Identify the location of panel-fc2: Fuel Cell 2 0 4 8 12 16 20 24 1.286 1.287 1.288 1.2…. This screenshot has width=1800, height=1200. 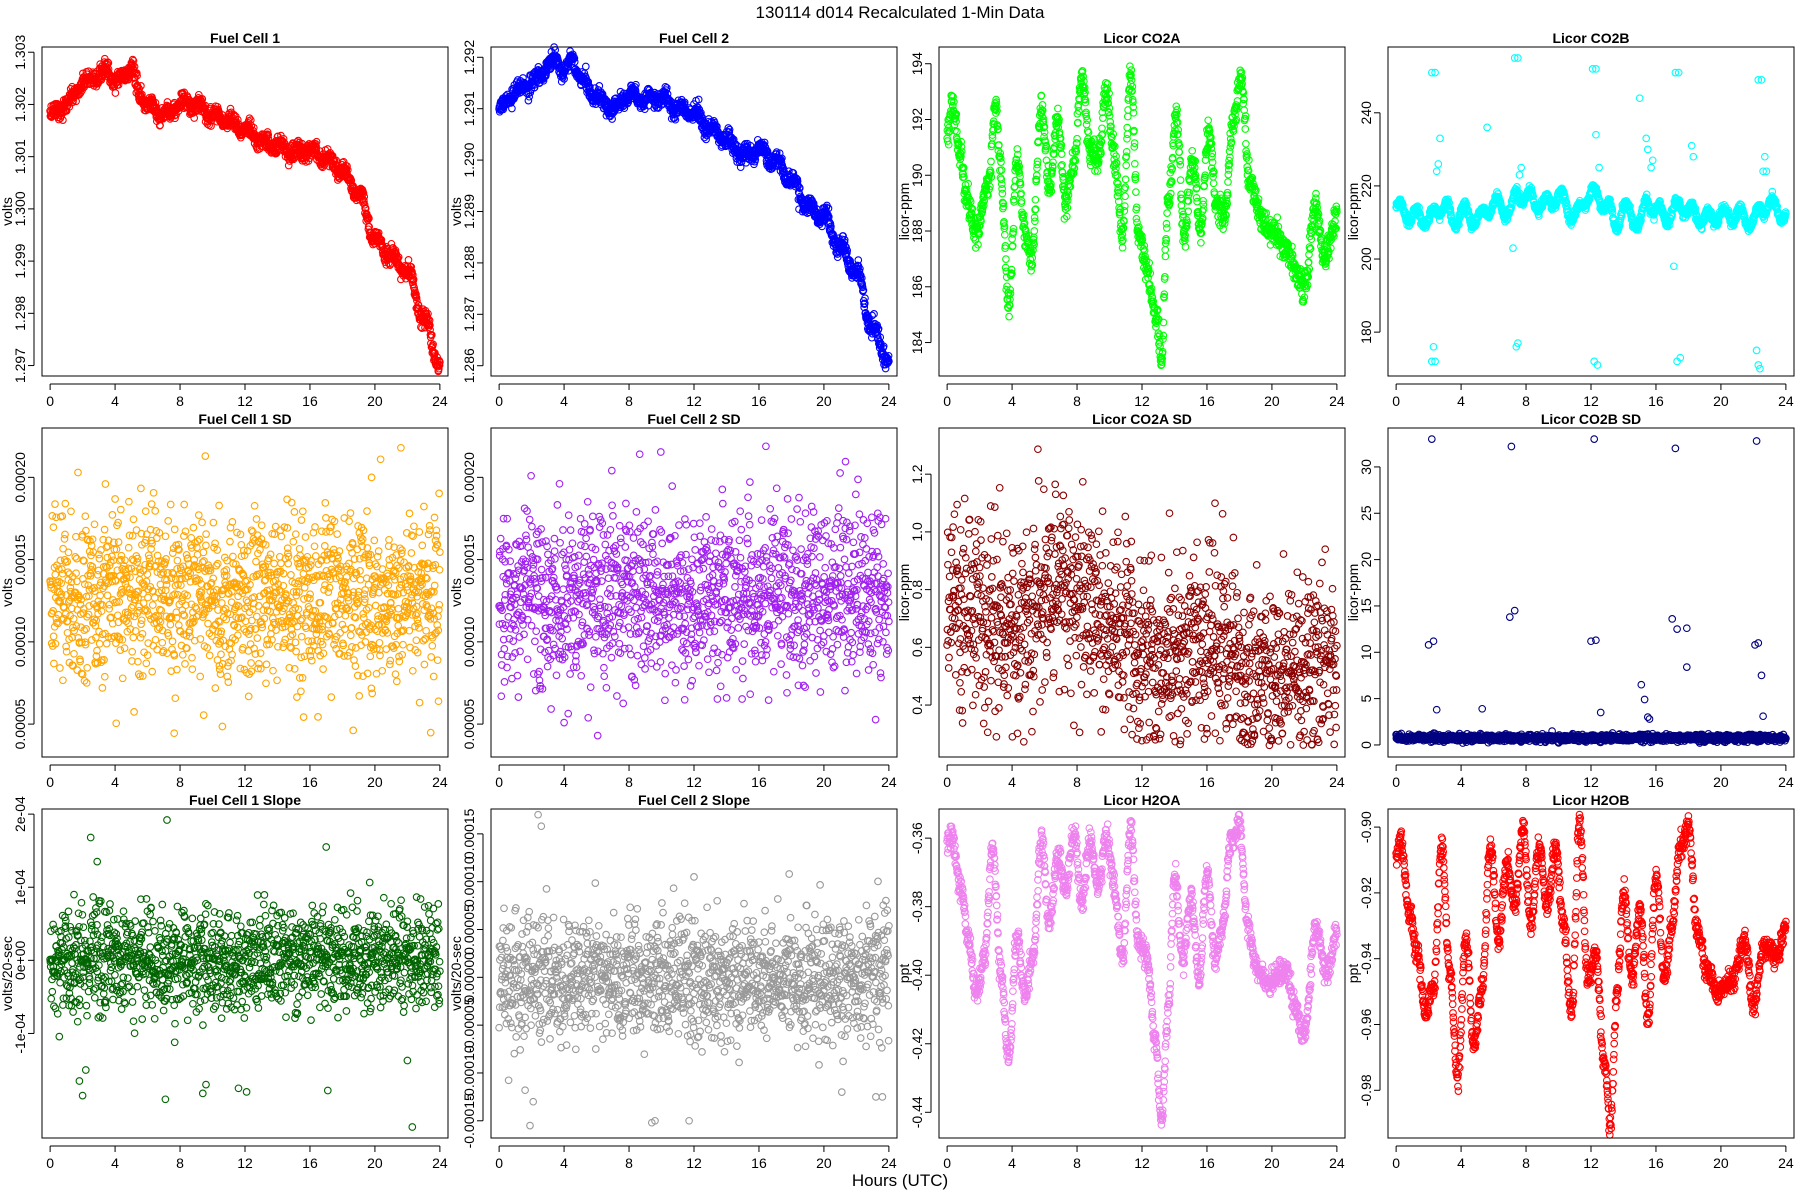
(673, 219).